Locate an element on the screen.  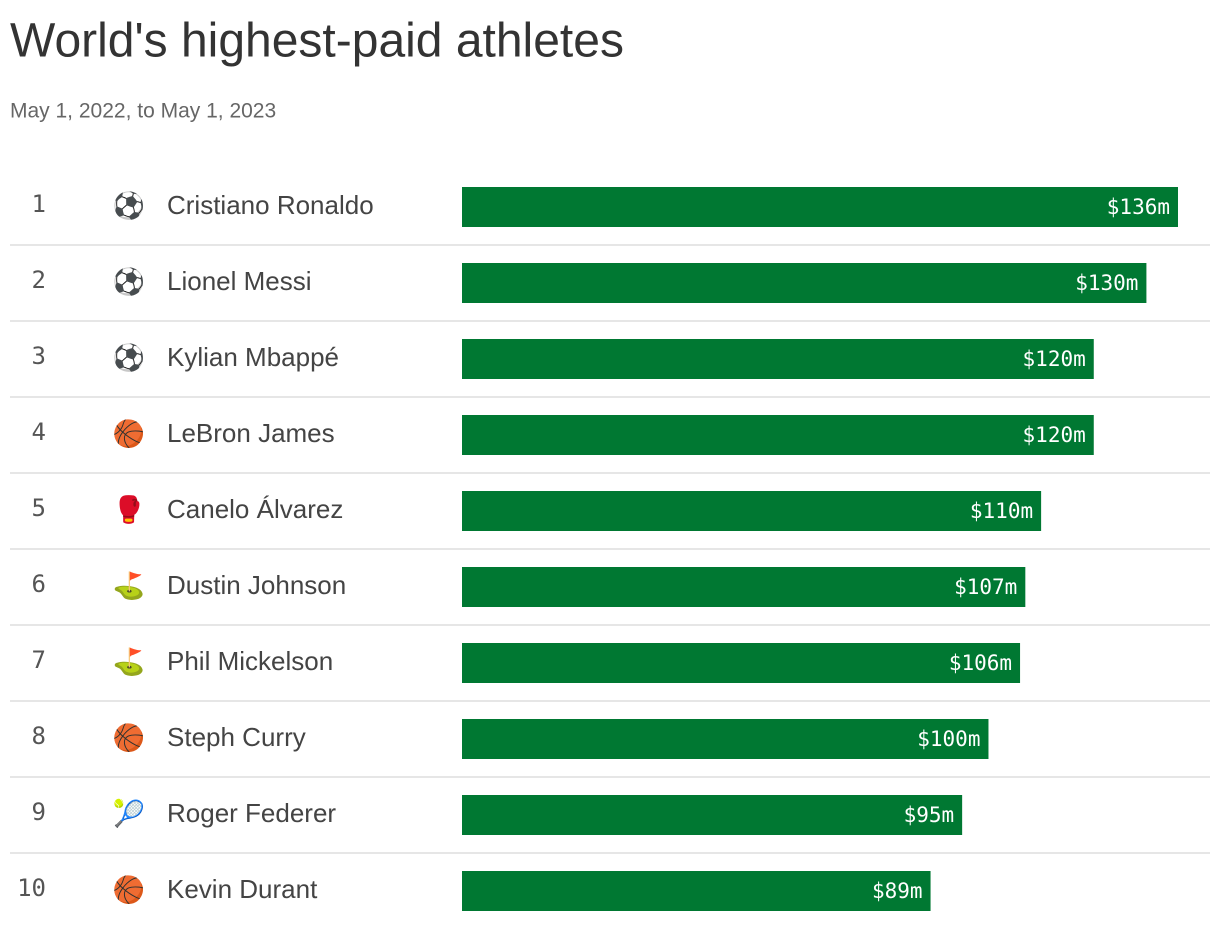
athlete-name: Roger Federer is located at coordinates (251, 813).